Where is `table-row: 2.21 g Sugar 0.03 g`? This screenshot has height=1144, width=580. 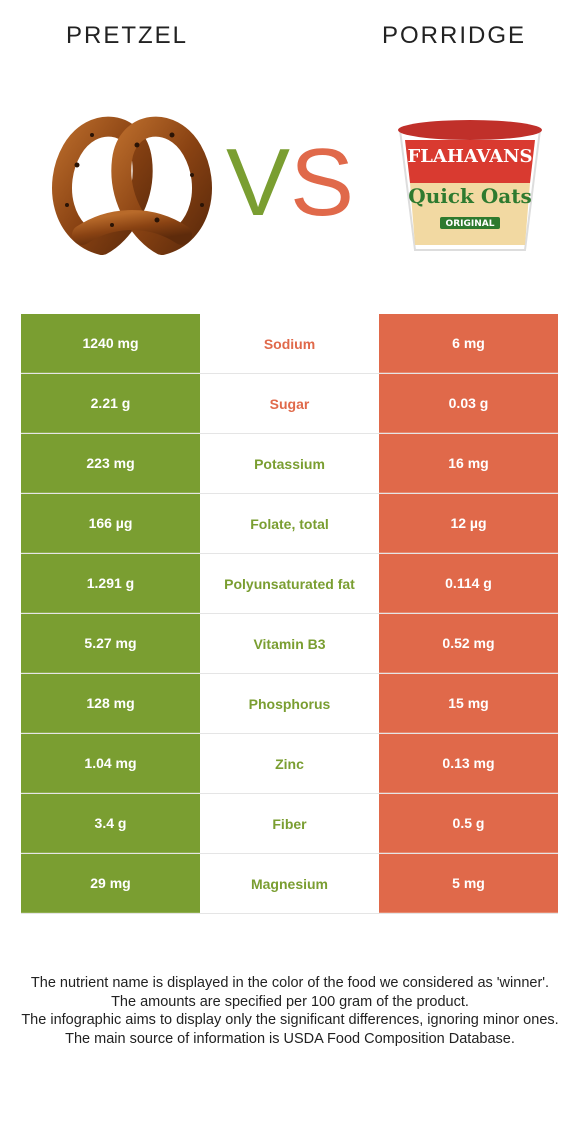 table-row: 2.21 g Sugar 0.03 g is located at coordinates (289, 404).